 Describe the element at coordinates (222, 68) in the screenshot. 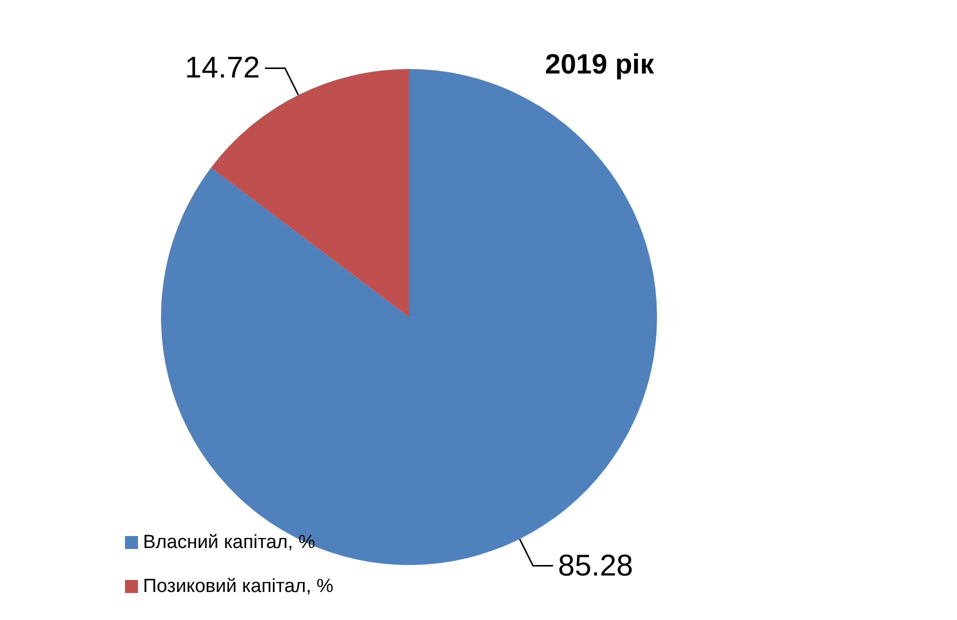

I see `data-label: 14.72` at that location.